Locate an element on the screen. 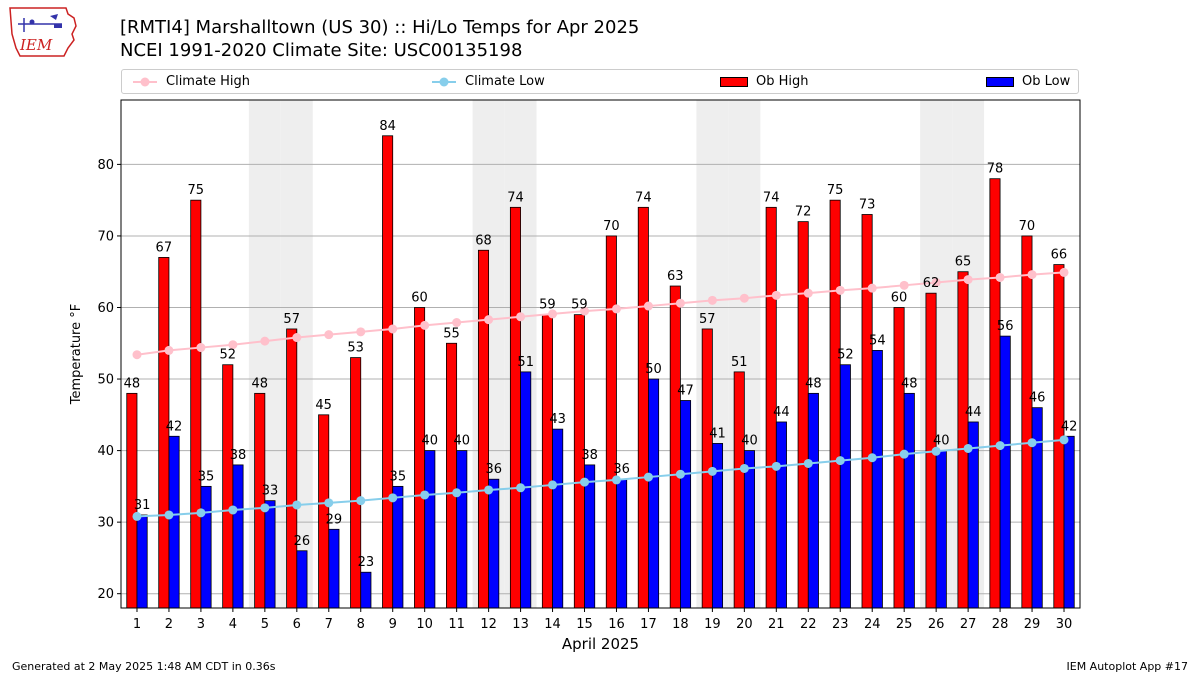  x-tick-label: 21 is located at coordinates (776, 624).